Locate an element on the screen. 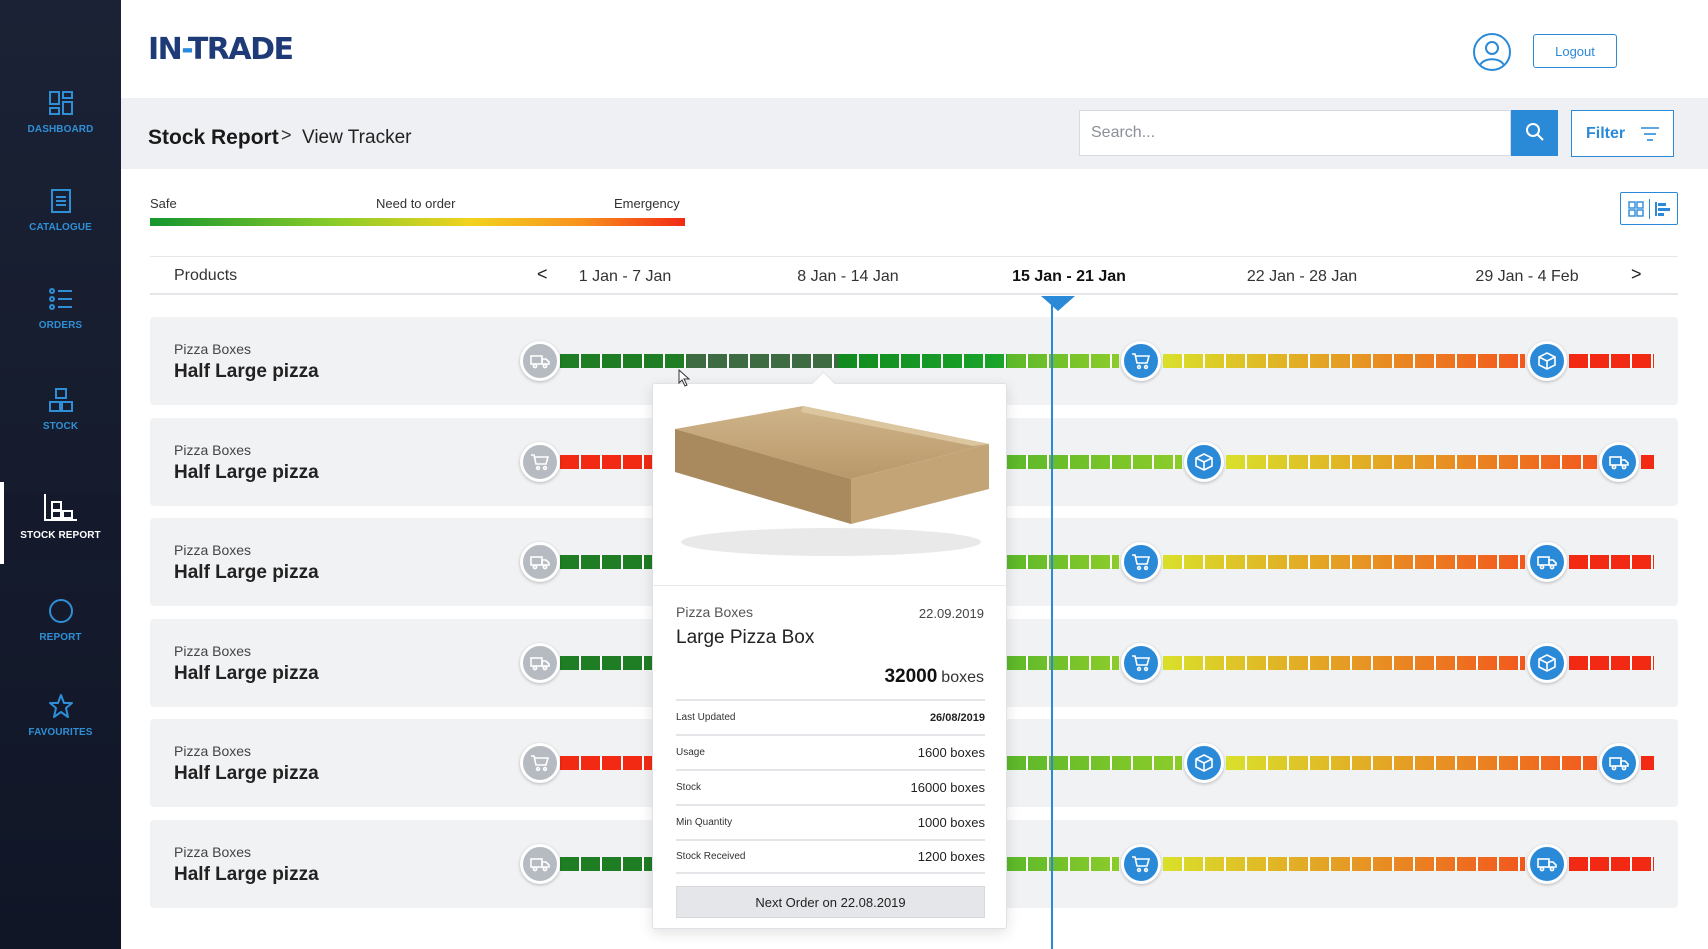 The image size is (1708, 949). detail-row: Stock Received 1200 boxes is located at coordinates (830, 856).